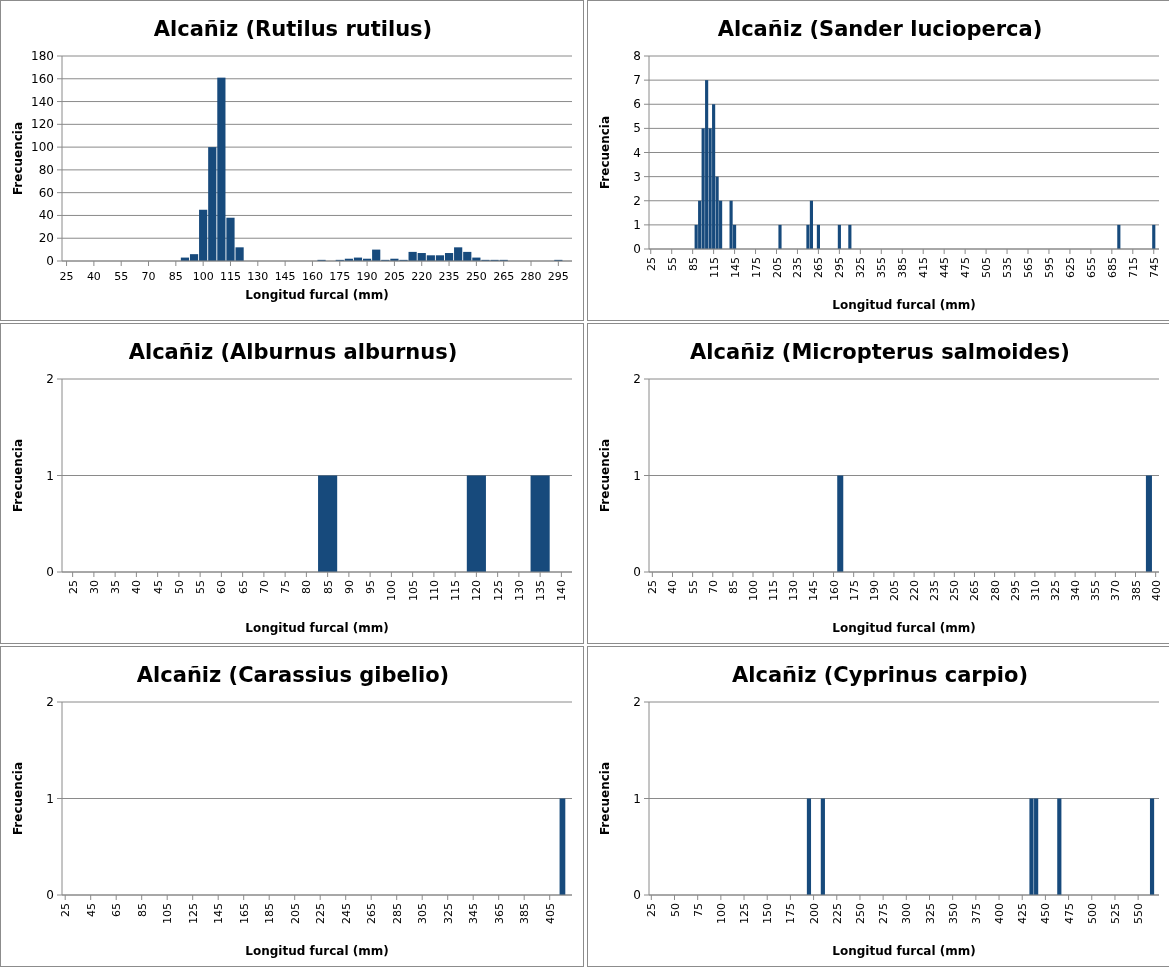  Describe the element at coordinates (541, 590) in the screenshot. I see `x-tick-label: 135` at that location.